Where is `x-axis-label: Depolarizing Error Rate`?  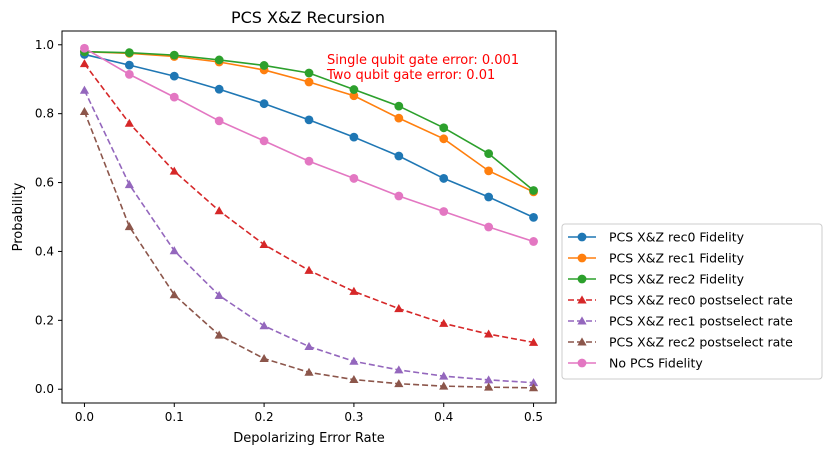 x-axis-label: Depolarizing Error Rate is located at coordinates (308, 438).